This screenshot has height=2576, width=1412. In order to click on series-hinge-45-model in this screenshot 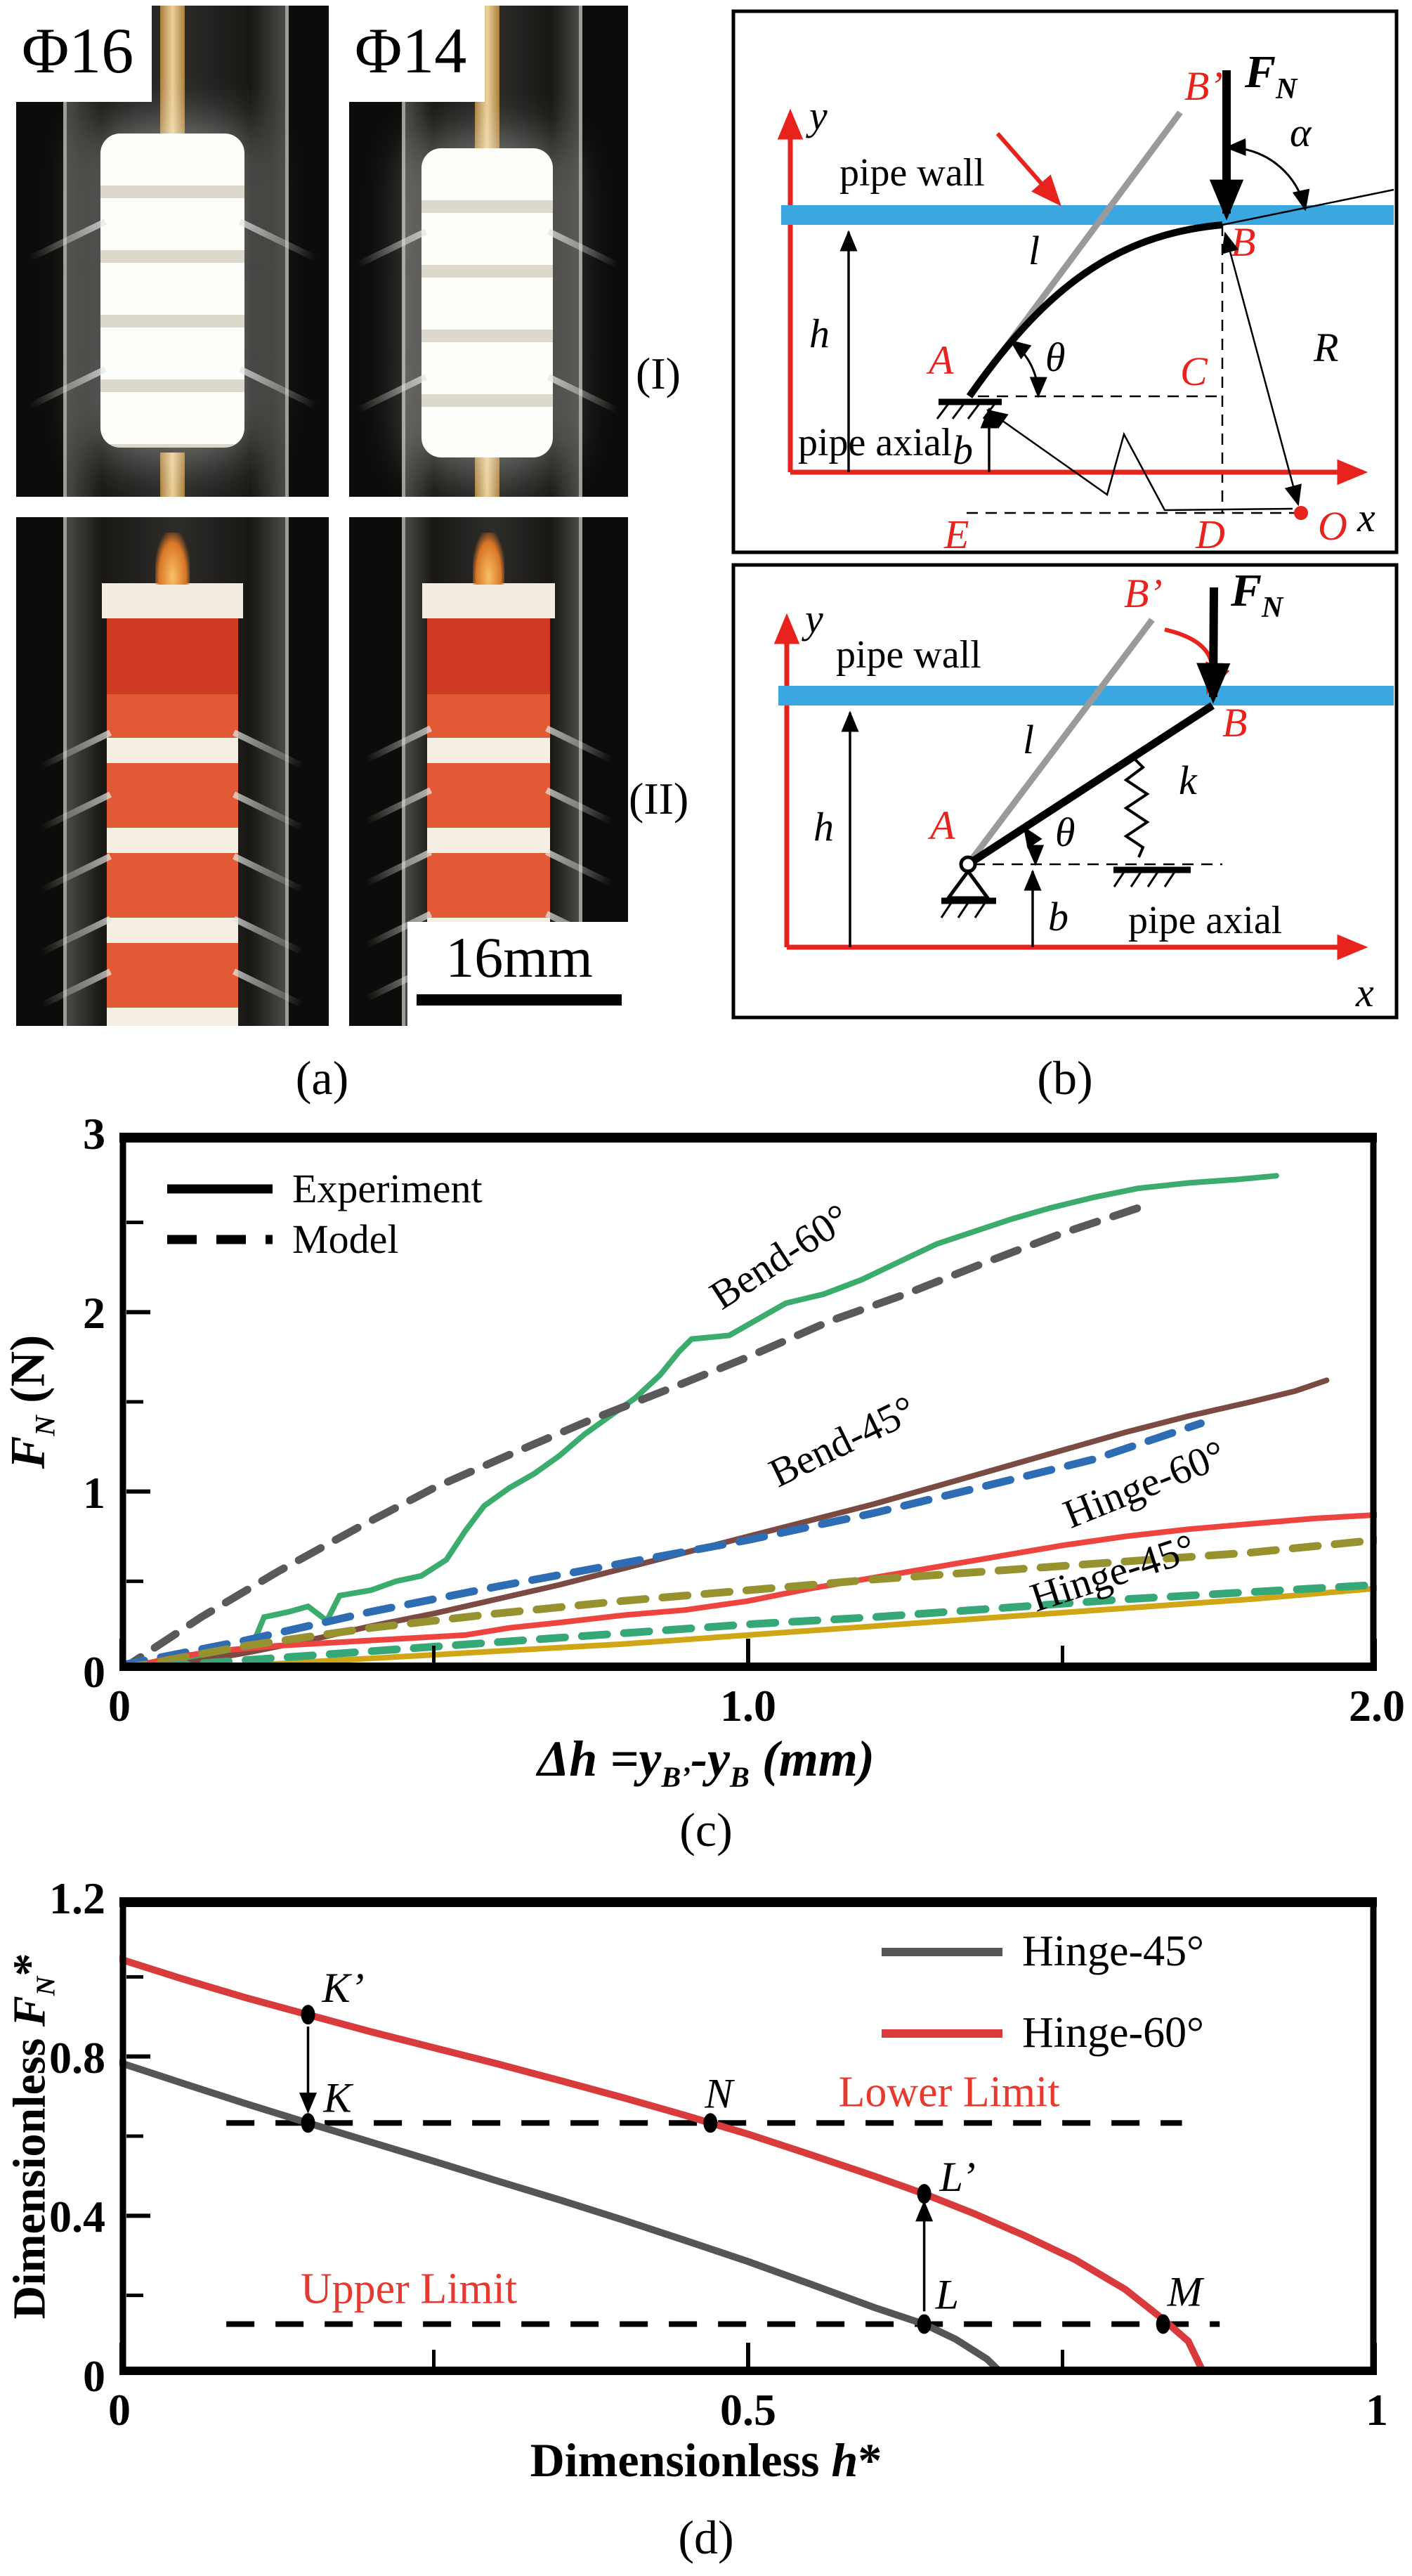, I will do `click(748, 1625)`.